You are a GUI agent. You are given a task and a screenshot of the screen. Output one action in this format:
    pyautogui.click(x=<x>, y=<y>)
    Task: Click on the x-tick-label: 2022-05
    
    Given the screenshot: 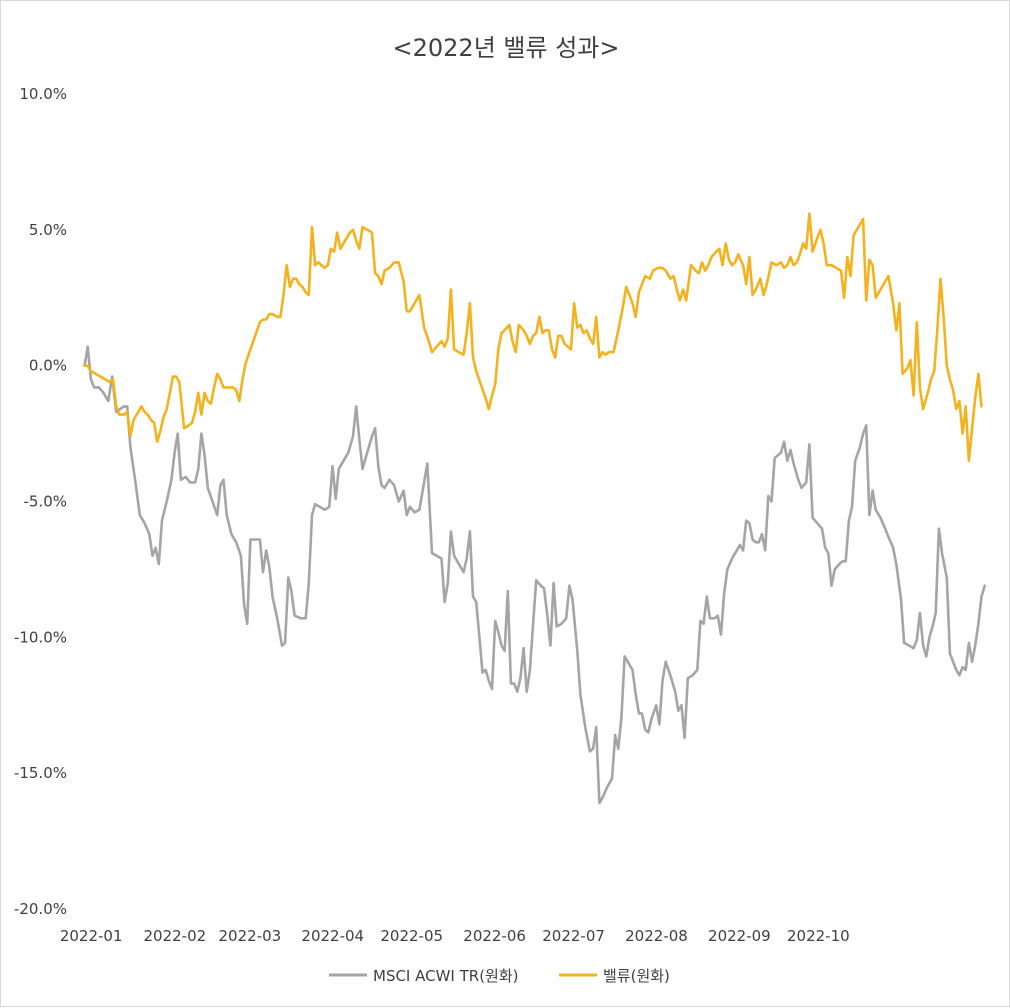 What is the action you would take?
    pyautogui.click(x=411, y=936)
    